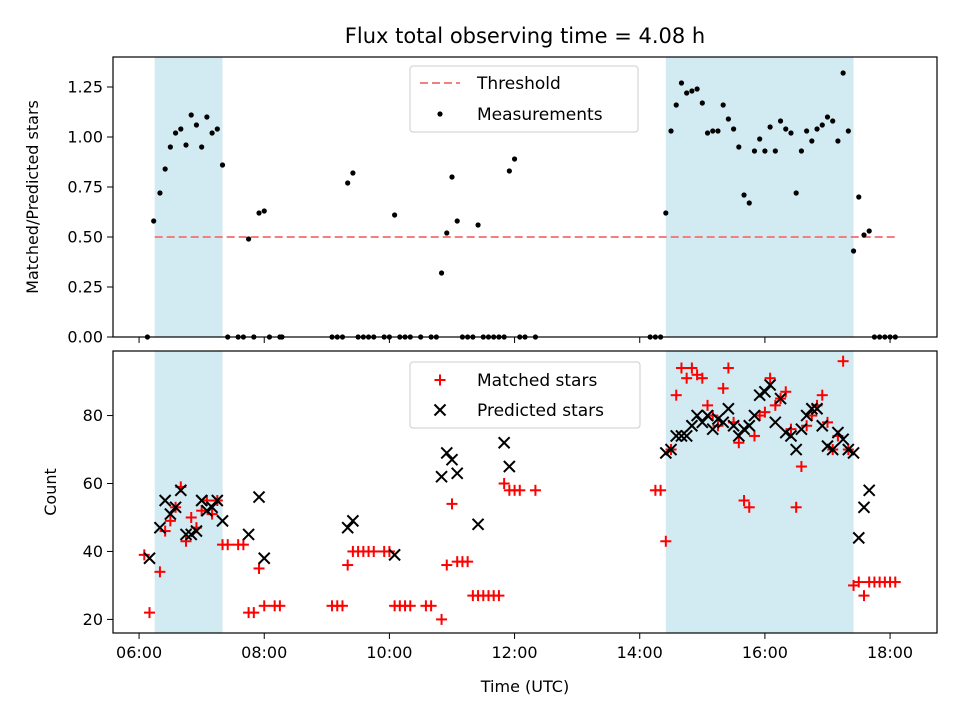  I want to click on predicted-point-57-b, so click(822, 425).